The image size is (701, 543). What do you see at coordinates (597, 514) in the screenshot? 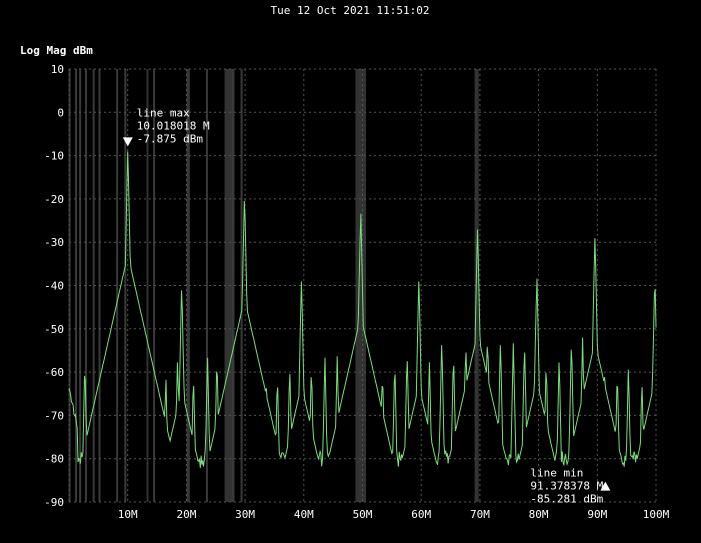
I see `x-tick-label: 90M` at bounding box center [597, 514].